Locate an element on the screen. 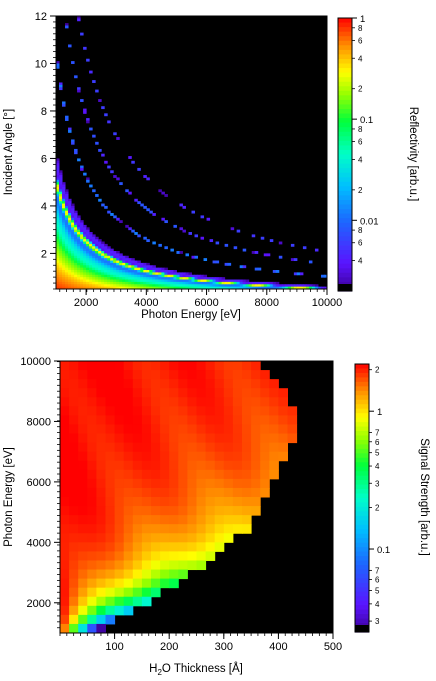 The image size is (436, 681). colorbar-minor-label: 2 is located at coordinates (377, 508).